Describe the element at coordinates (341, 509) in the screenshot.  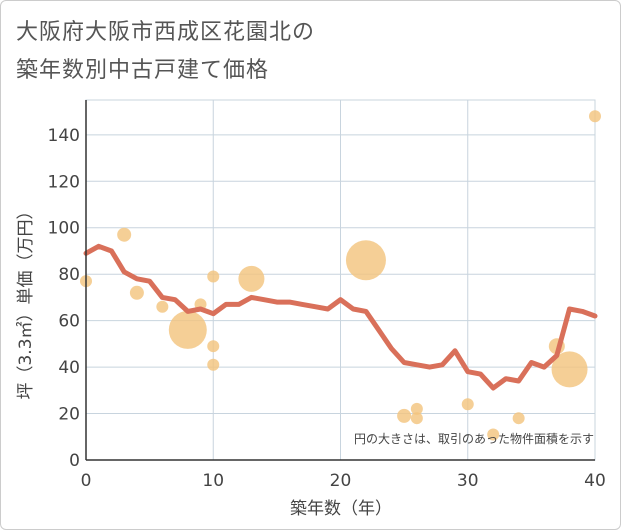
I see `x-axis-label: 築年数（年）` at that location.